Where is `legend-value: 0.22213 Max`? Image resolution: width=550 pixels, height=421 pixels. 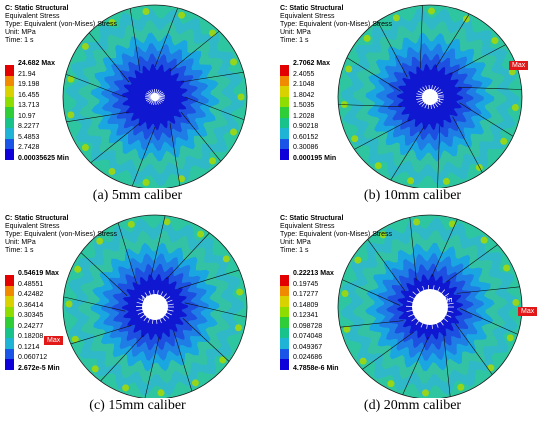 legend-value: 0.22213 Max is located at coordinates (313, 273).